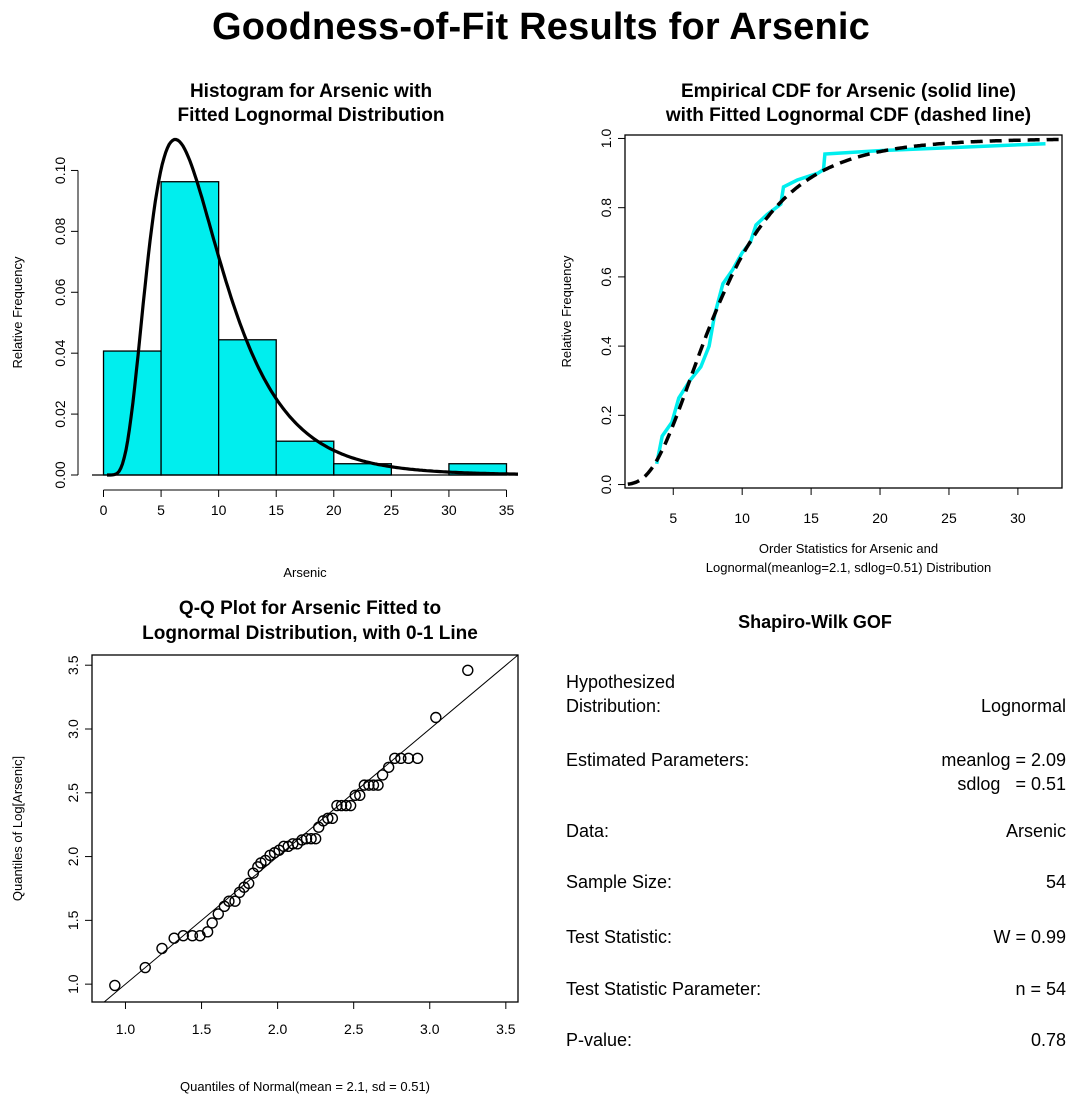 Image resolution: width=1082 pixels, height=1103 pixels. I want to click on gof-row-value: 0.78, so click(1048, 1040).